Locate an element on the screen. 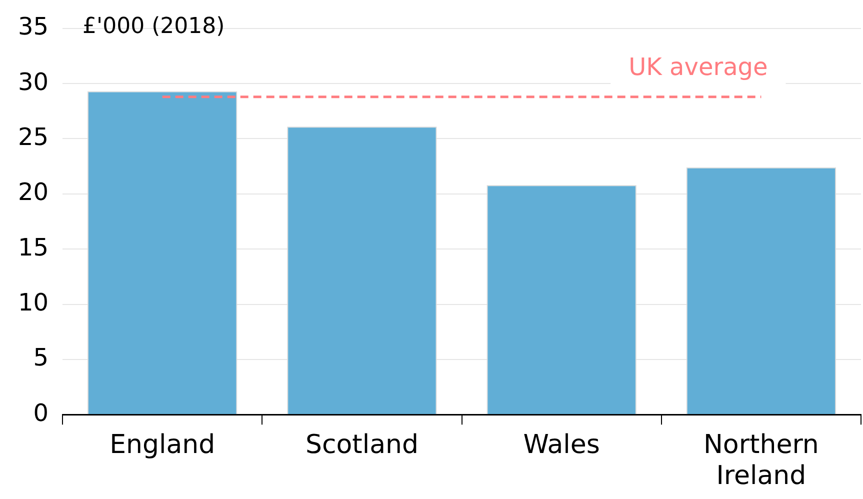  y-tick-label: 5 is located at coordinates (41, 358).